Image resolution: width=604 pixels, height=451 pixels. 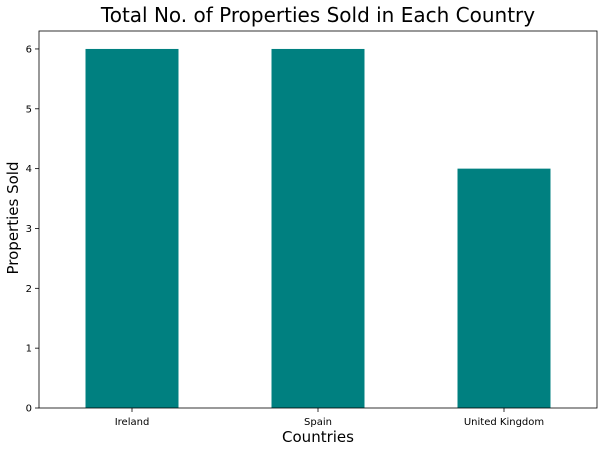 I want to click on y-tick-label: 4, so click(x=29, y=169).